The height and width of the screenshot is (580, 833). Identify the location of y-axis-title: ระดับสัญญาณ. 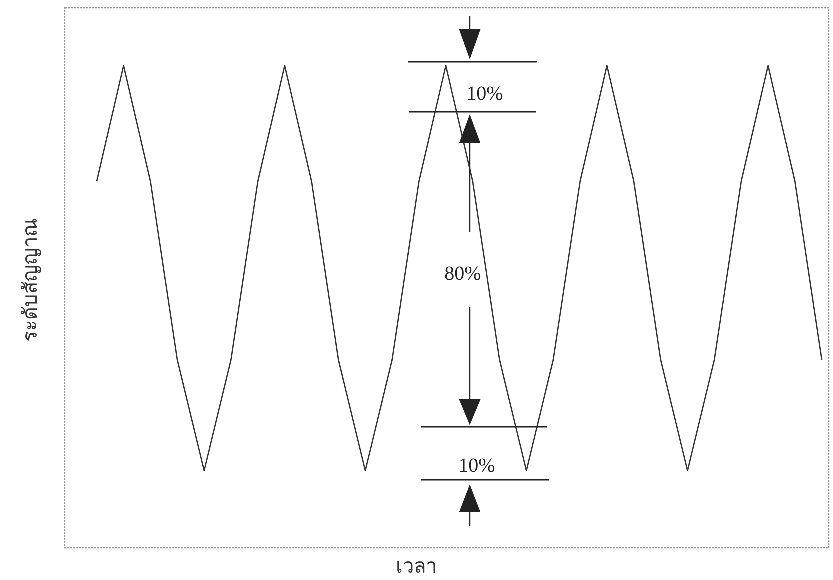
(30, 280).